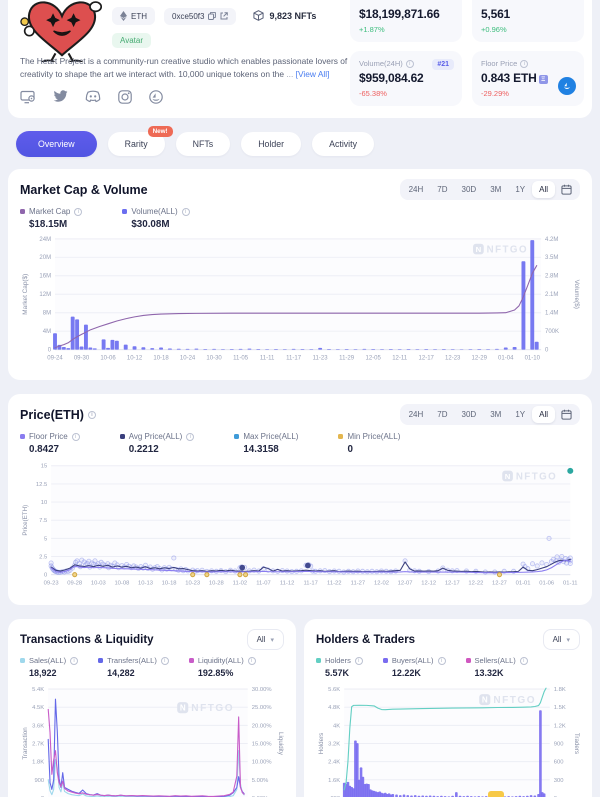 The height and width of the screenshot is (797, 600). I want to click on svg-text: 0, so click(50, 351).